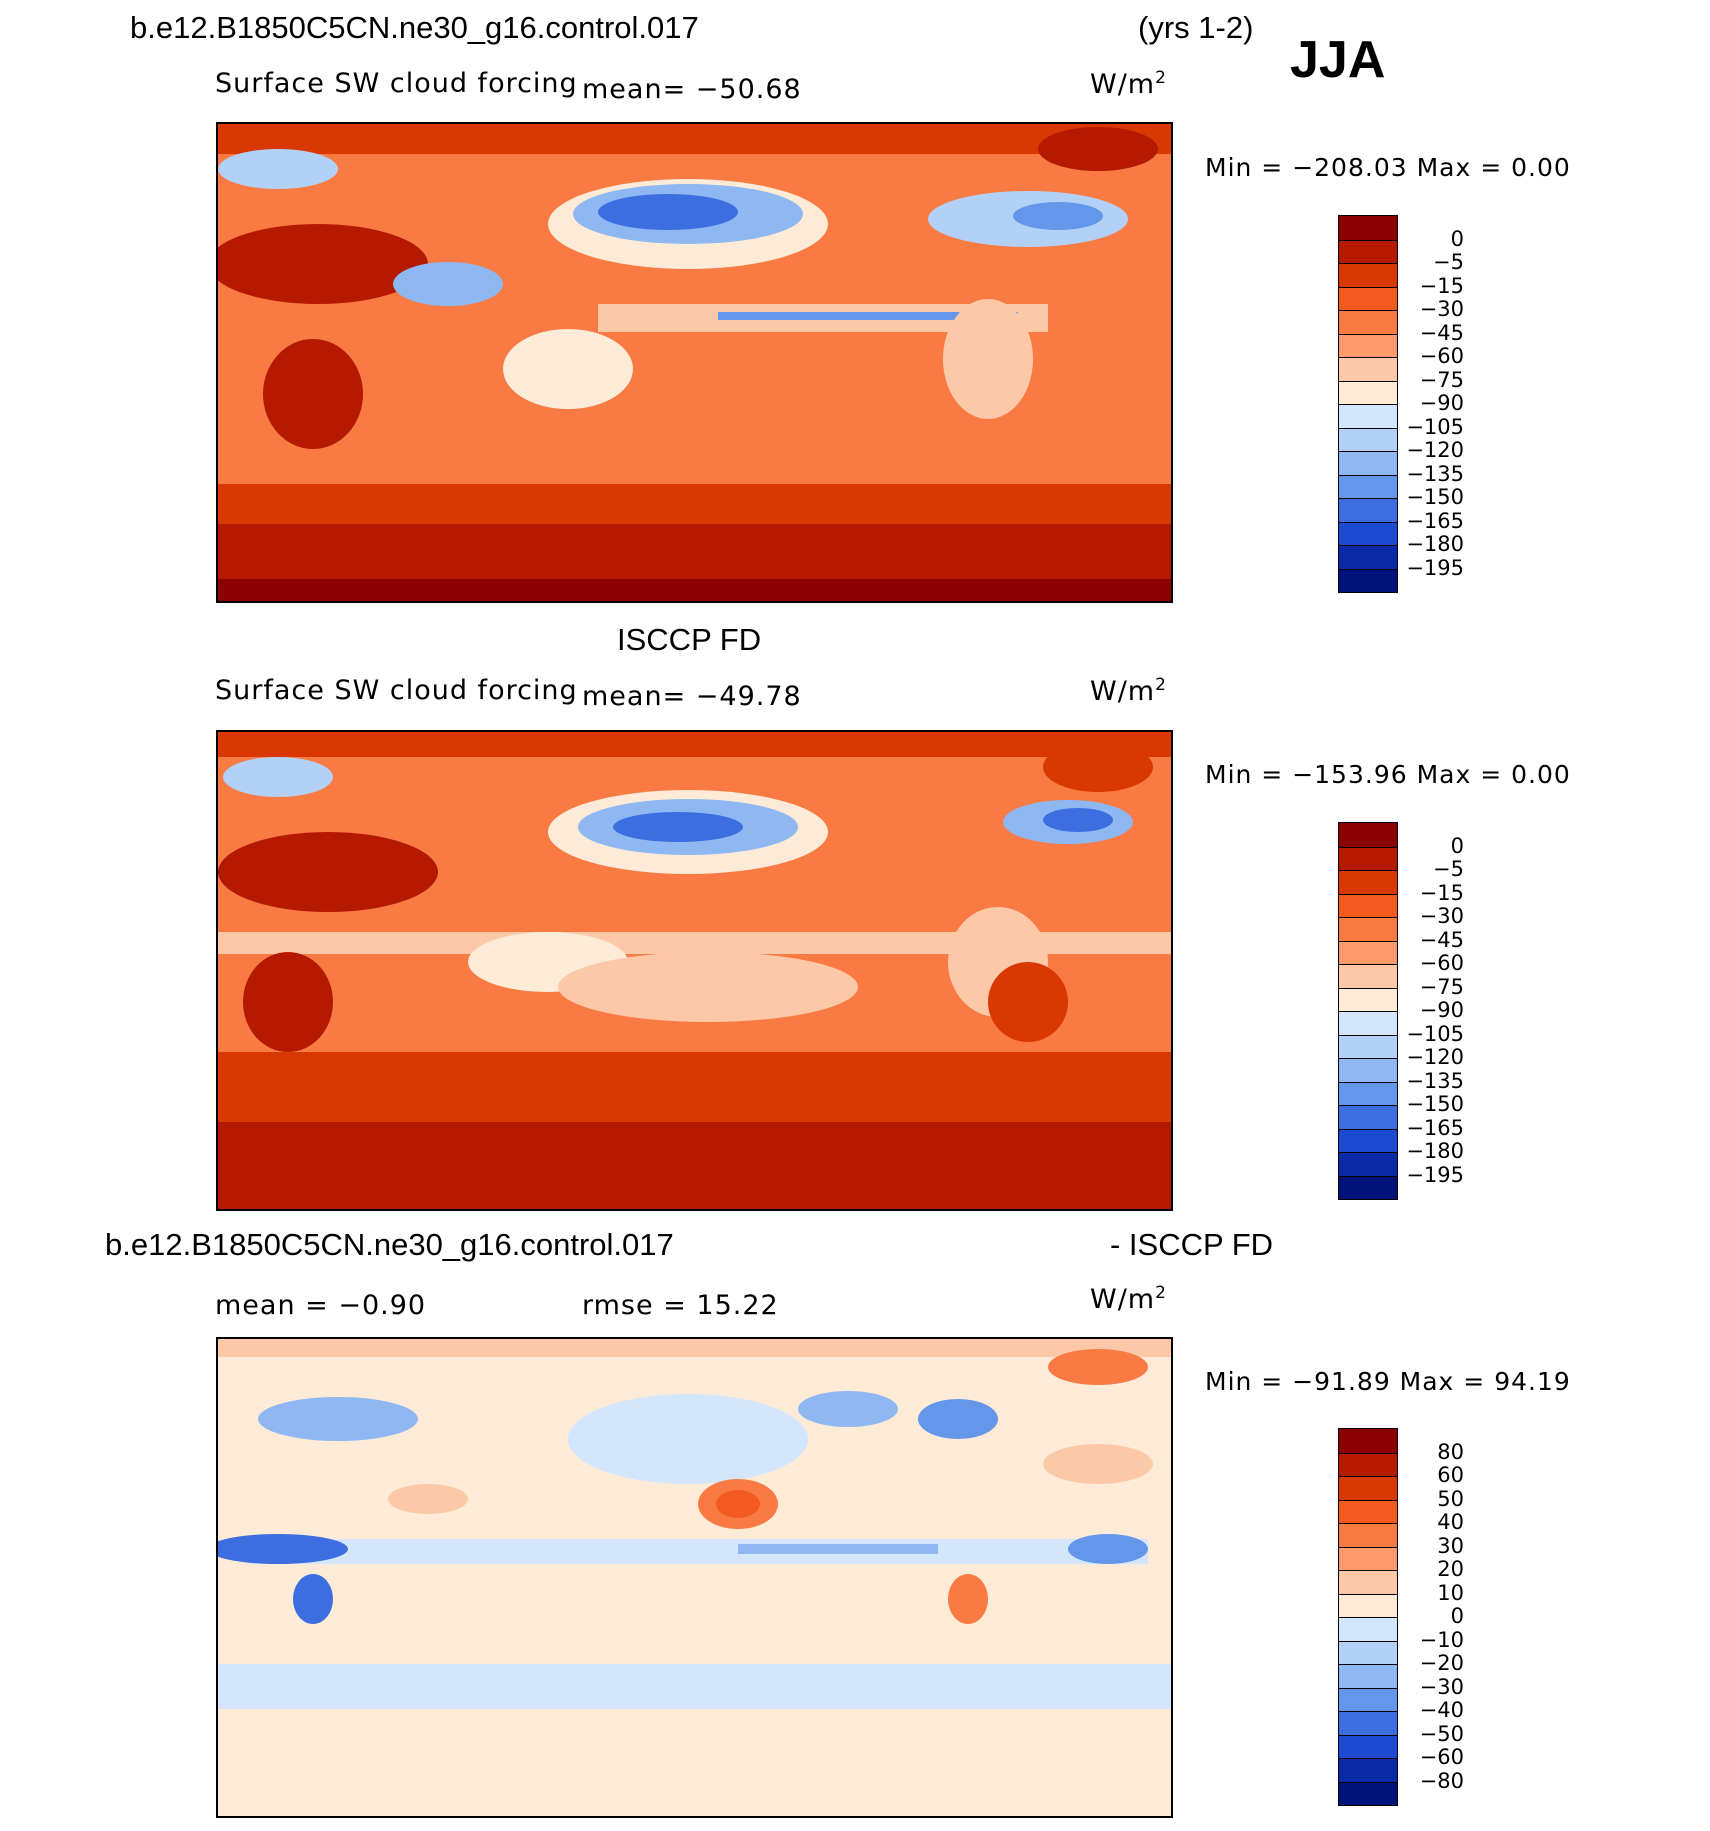  I want to click on panel1-mean: mean= −50.68, so click(692, 89).